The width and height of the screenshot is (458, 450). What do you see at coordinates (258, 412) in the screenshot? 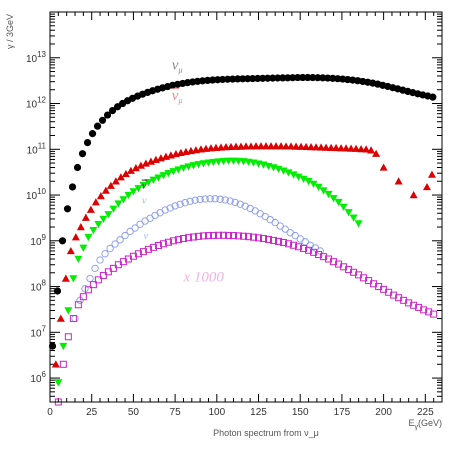
I see `x-tick-label: 125` at bounding box center [258, 412].